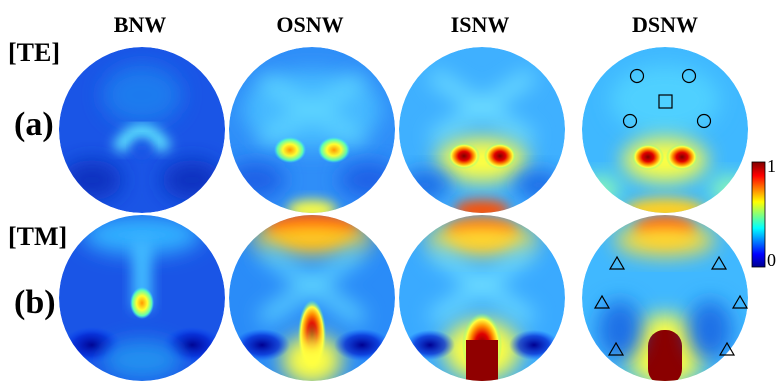 This screenshot has width=777, height=385. Describe the element at coordinates (665, 130) in the screenshot. I see `map-te-dsnw` at that location.